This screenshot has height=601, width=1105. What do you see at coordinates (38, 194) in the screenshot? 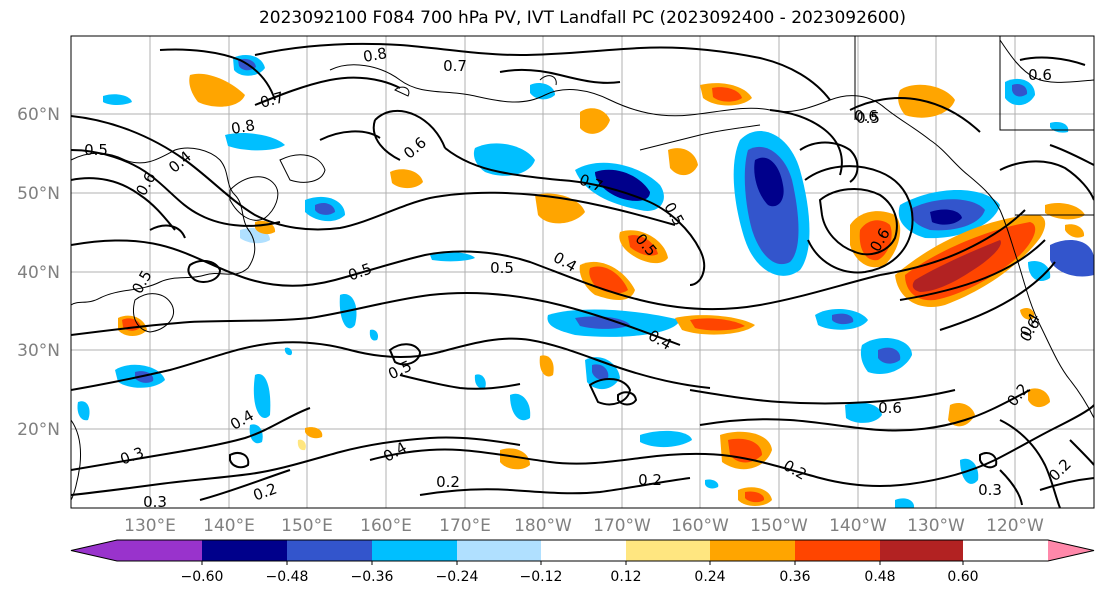
I see `latitude-label: 50°N` at bounding box center [38, 194].